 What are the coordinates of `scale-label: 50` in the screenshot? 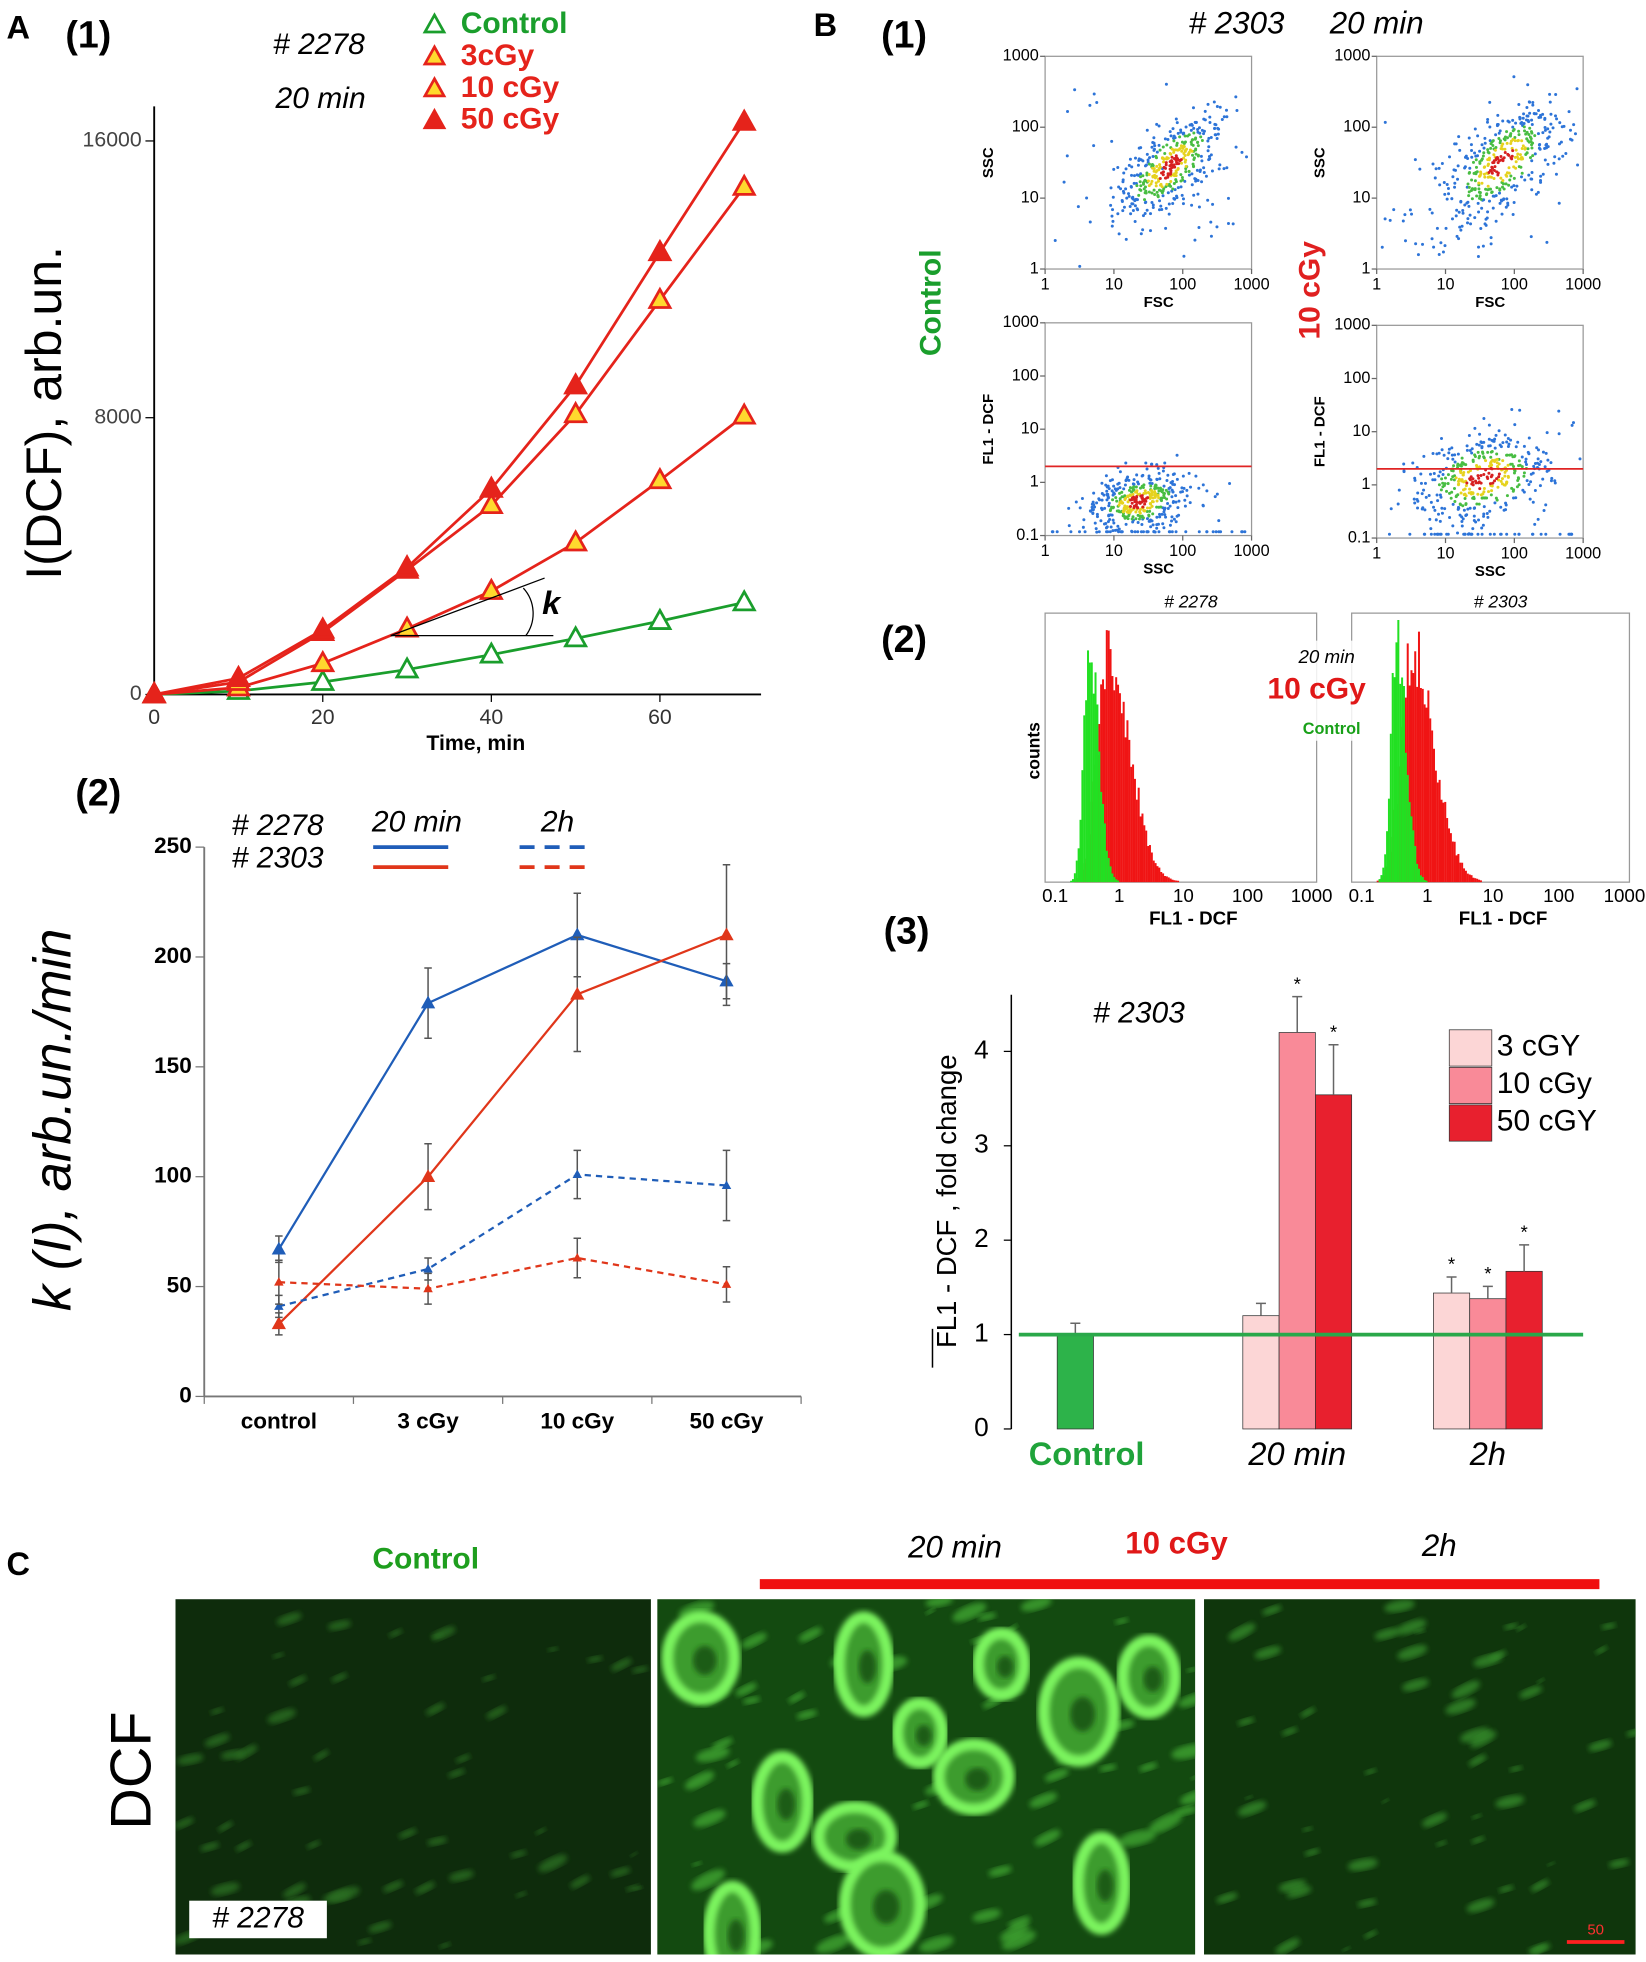 It's located at (1595, 1930).